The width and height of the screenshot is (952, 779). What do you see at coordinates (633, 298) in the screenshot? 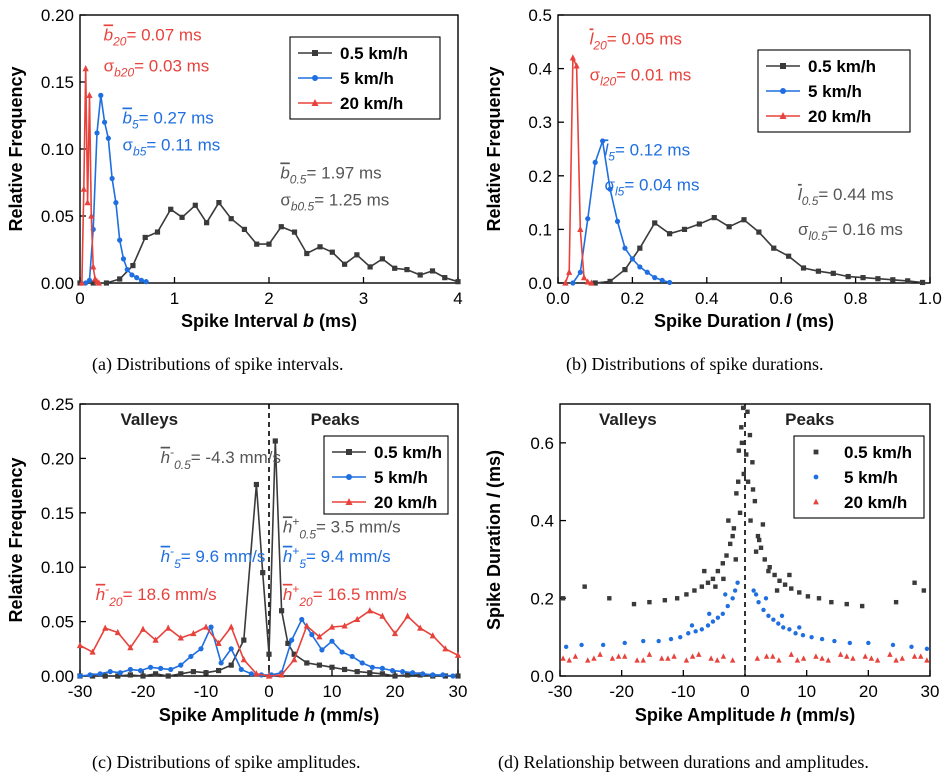
I see `x-tick-label: 0.2` at bounding box center [633, 298].